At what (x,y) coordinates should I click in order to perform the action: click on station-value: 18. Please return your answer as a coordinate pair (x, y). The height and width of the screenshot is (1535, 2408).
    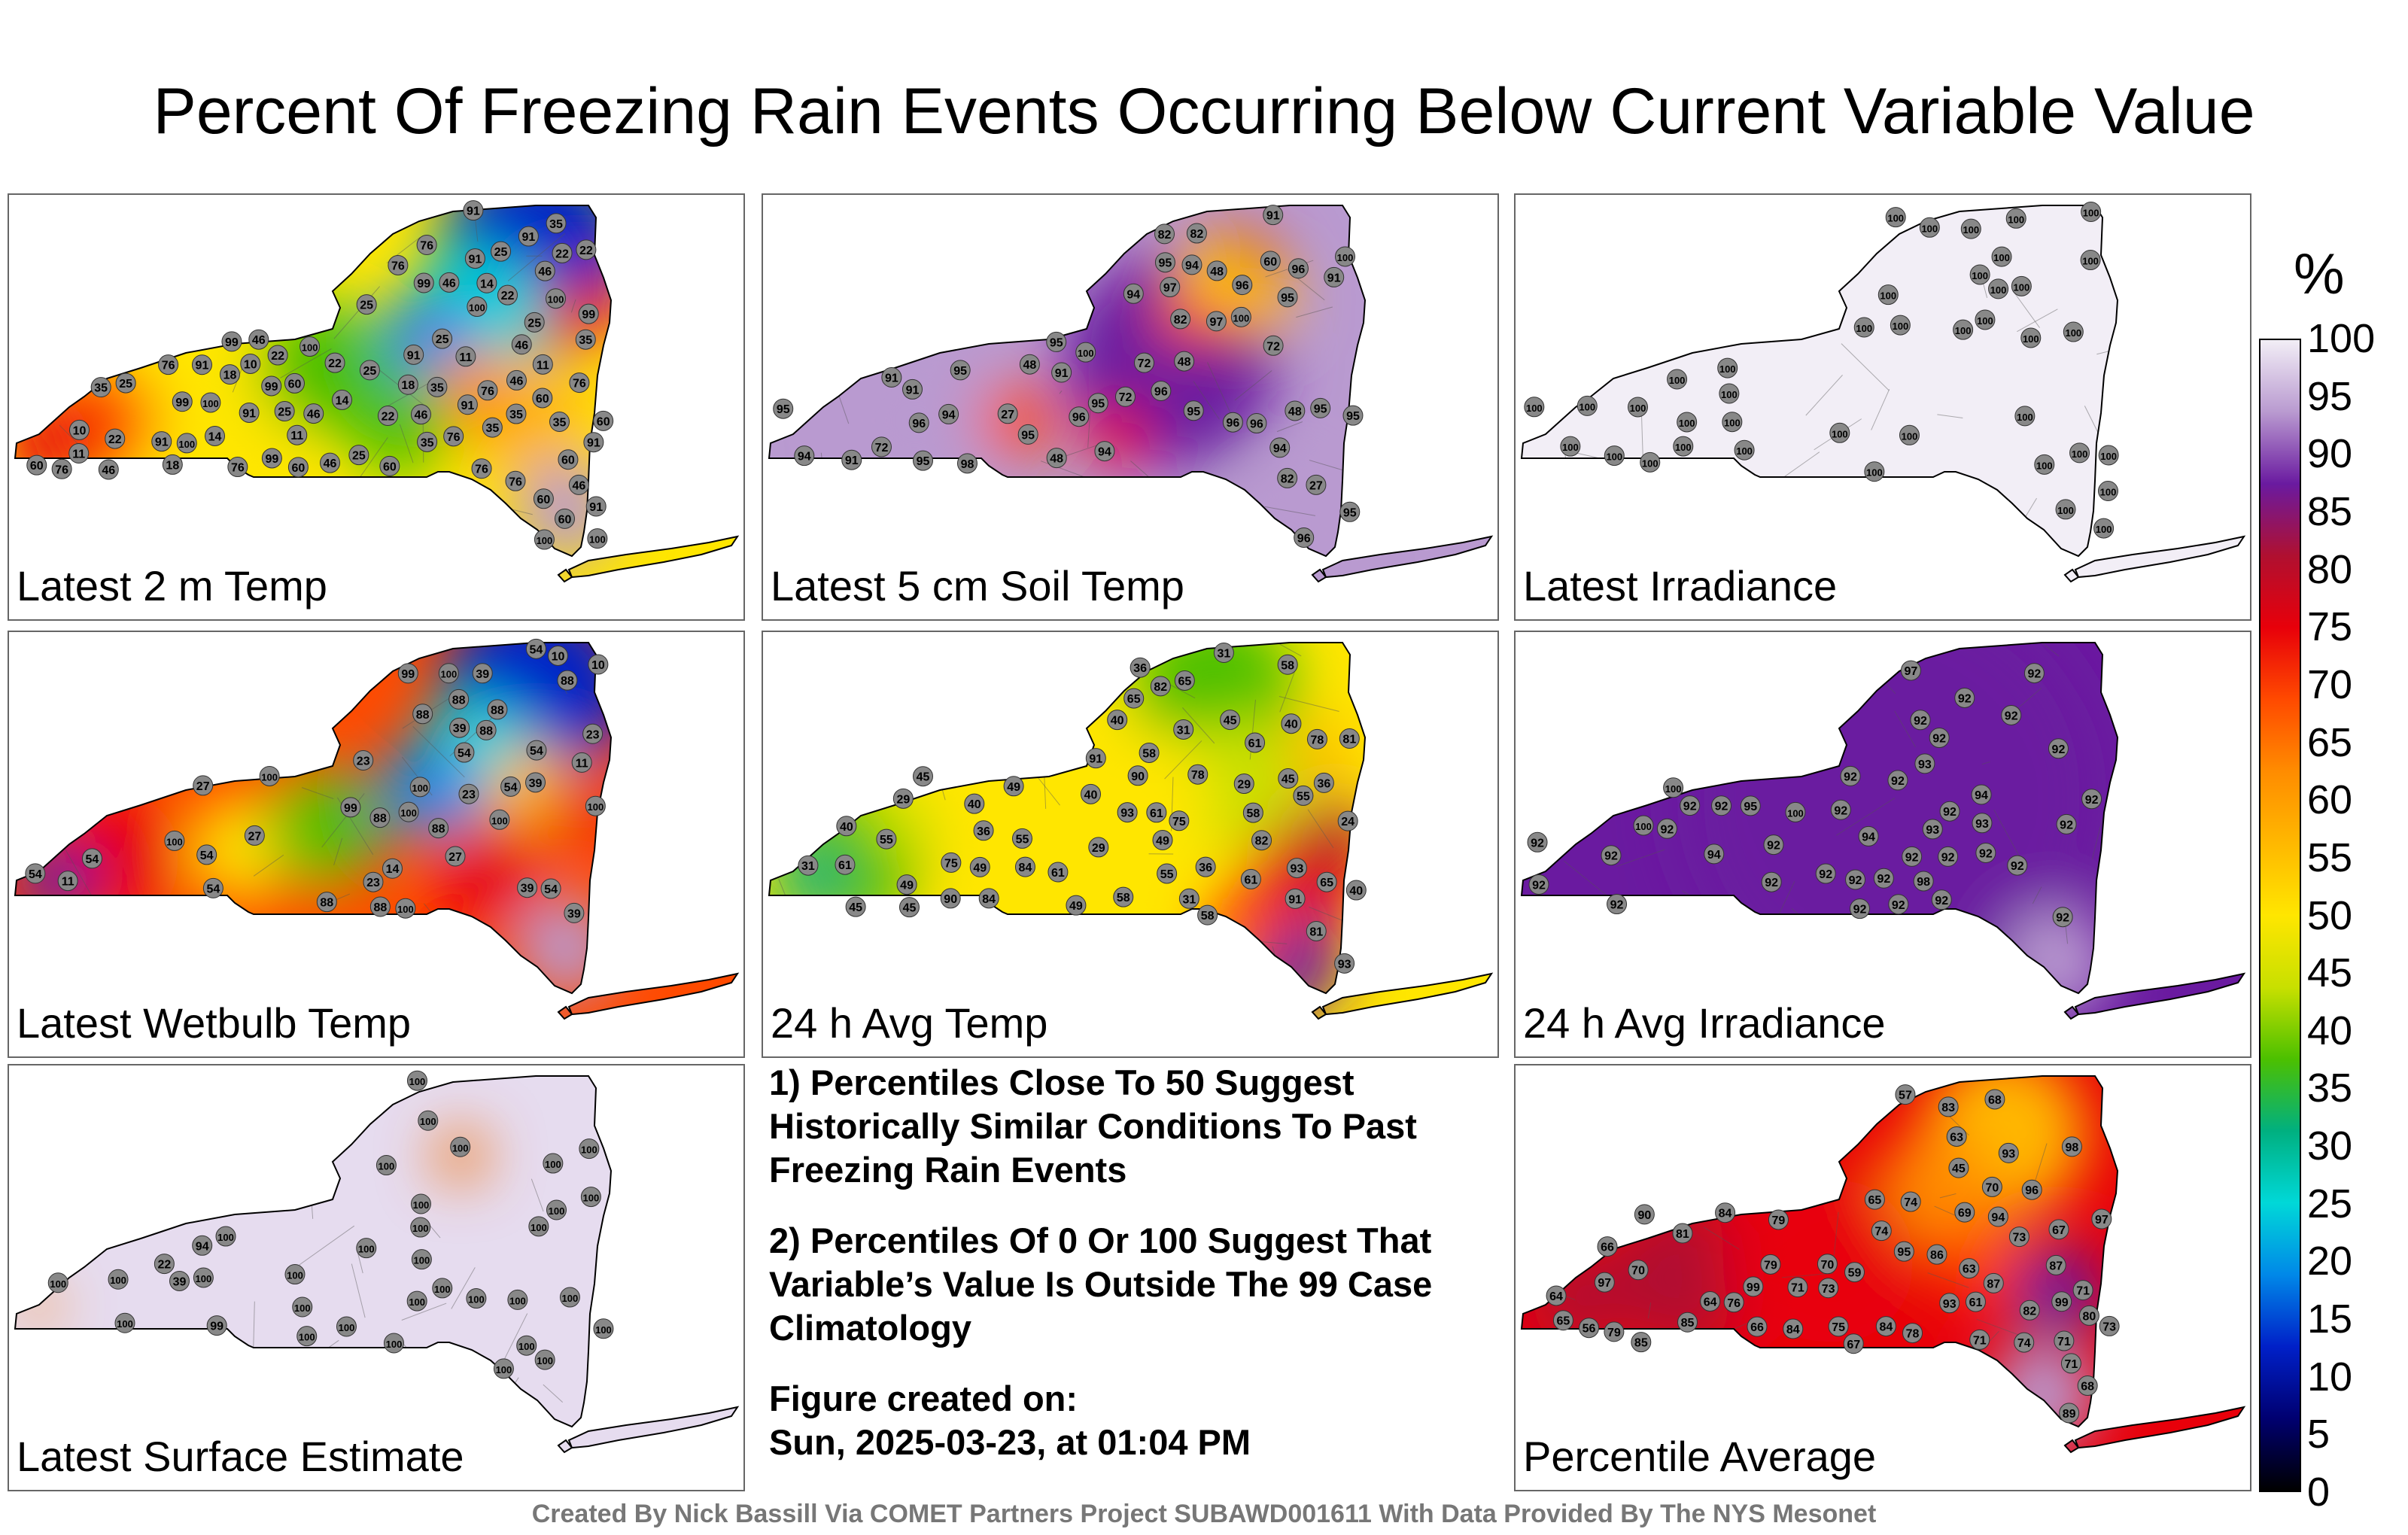
    Looking at the image, I should click on (408, 385).